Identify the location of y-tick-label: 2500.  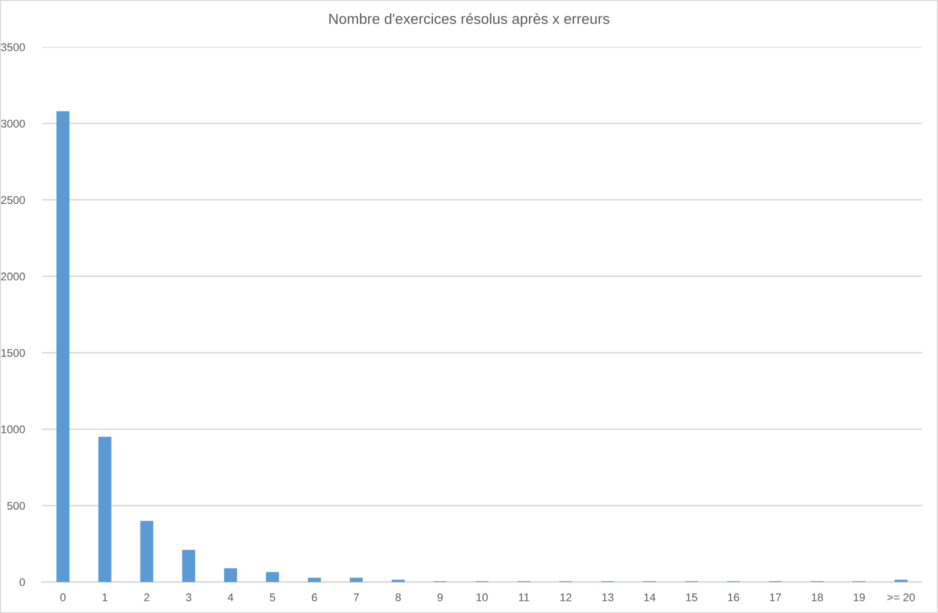
(13, 200).